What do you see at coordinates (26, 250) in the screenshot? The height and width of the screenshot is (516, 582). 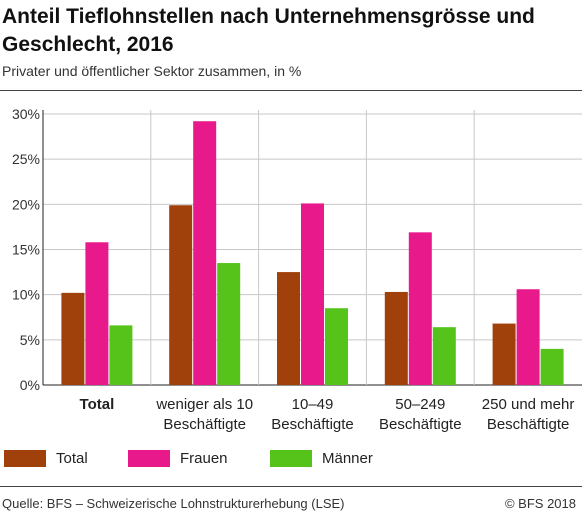 I see `y-tick-label: 15%` at bounding box center [26, 250].